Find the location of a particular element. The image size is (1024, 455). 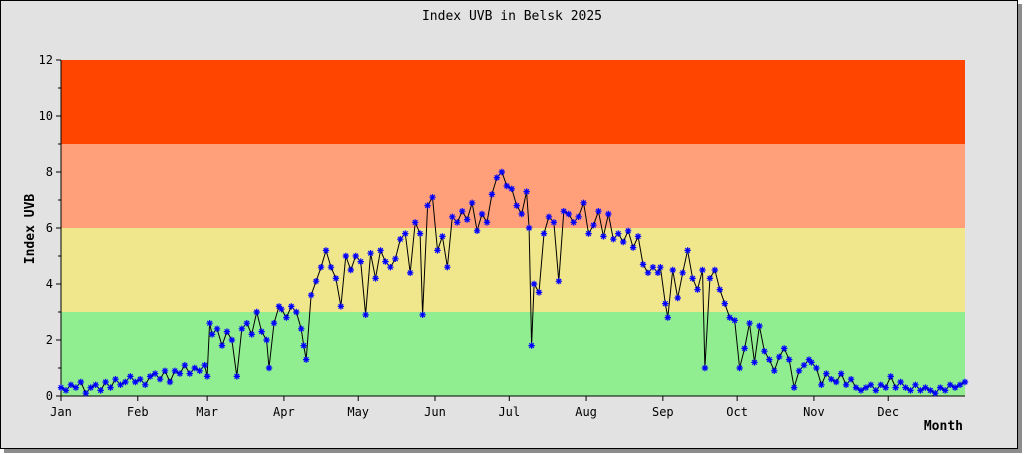

x-tick-label: Aug is located at coordinates (586, 412).